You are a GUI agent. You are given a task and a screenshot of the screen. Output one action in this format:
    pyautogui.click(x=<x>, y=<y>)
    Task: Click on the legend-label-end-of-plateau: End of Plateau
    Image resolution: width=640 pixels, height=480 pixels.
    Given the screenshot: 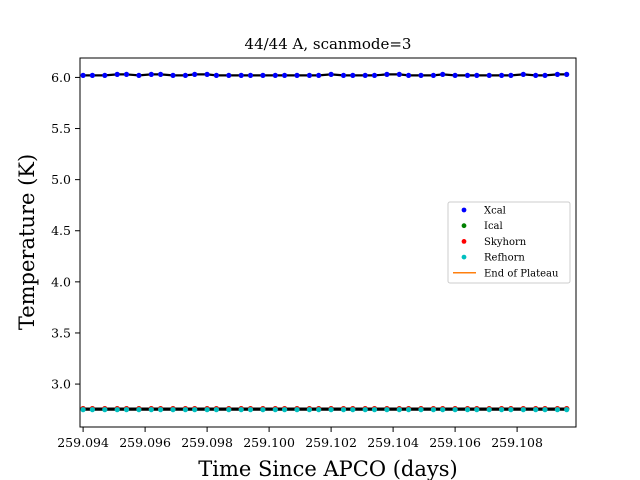 What is the action you would take?
    pyautogui.click(x=521, y=273)
    